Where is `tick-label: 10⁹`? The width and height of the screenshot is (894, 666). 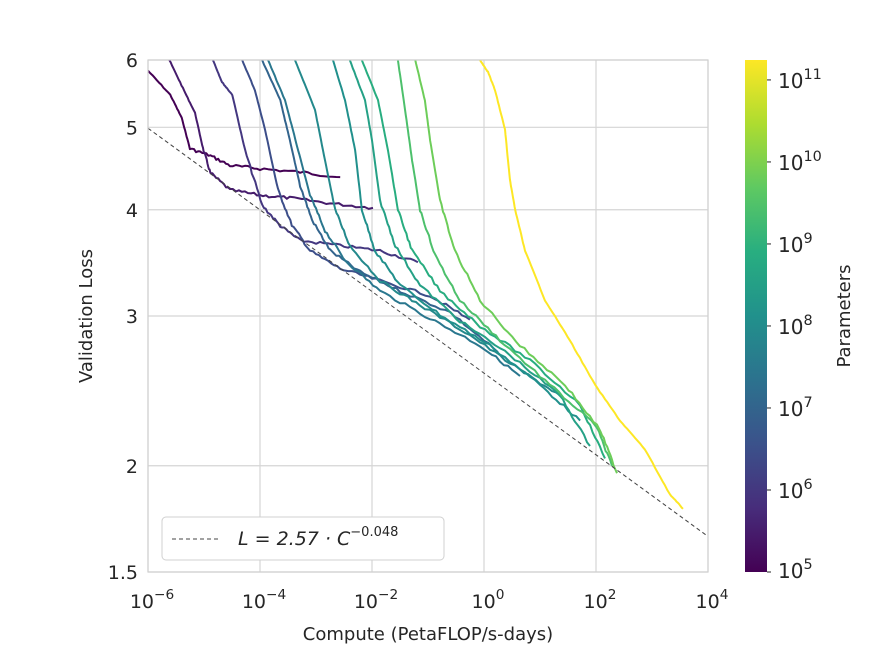 tick-label: 10⁹ is located at coordinates (795, 244).